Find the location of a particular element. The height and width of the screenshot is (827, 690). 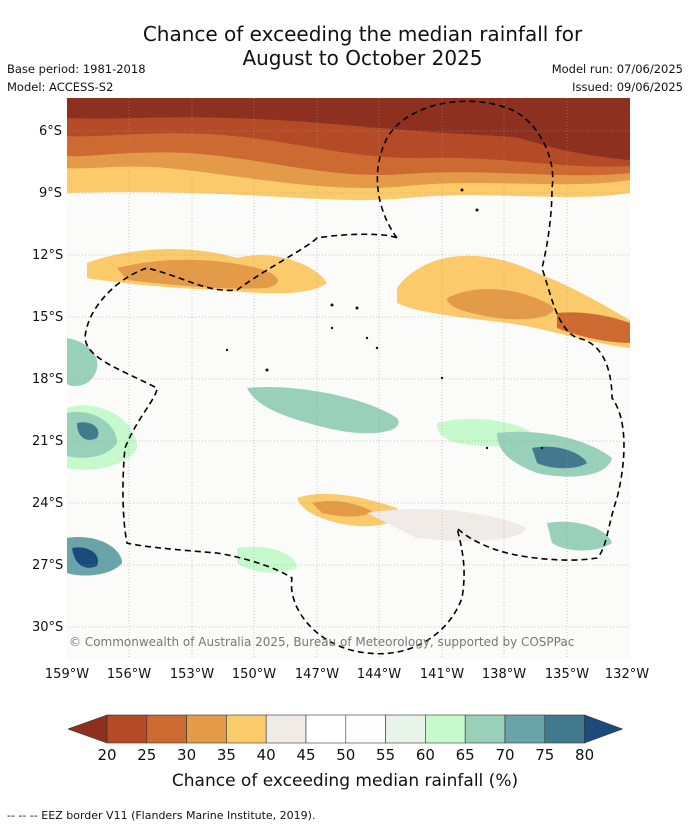

lon-label-135w: 135°W is located at coordinates (567, 674).